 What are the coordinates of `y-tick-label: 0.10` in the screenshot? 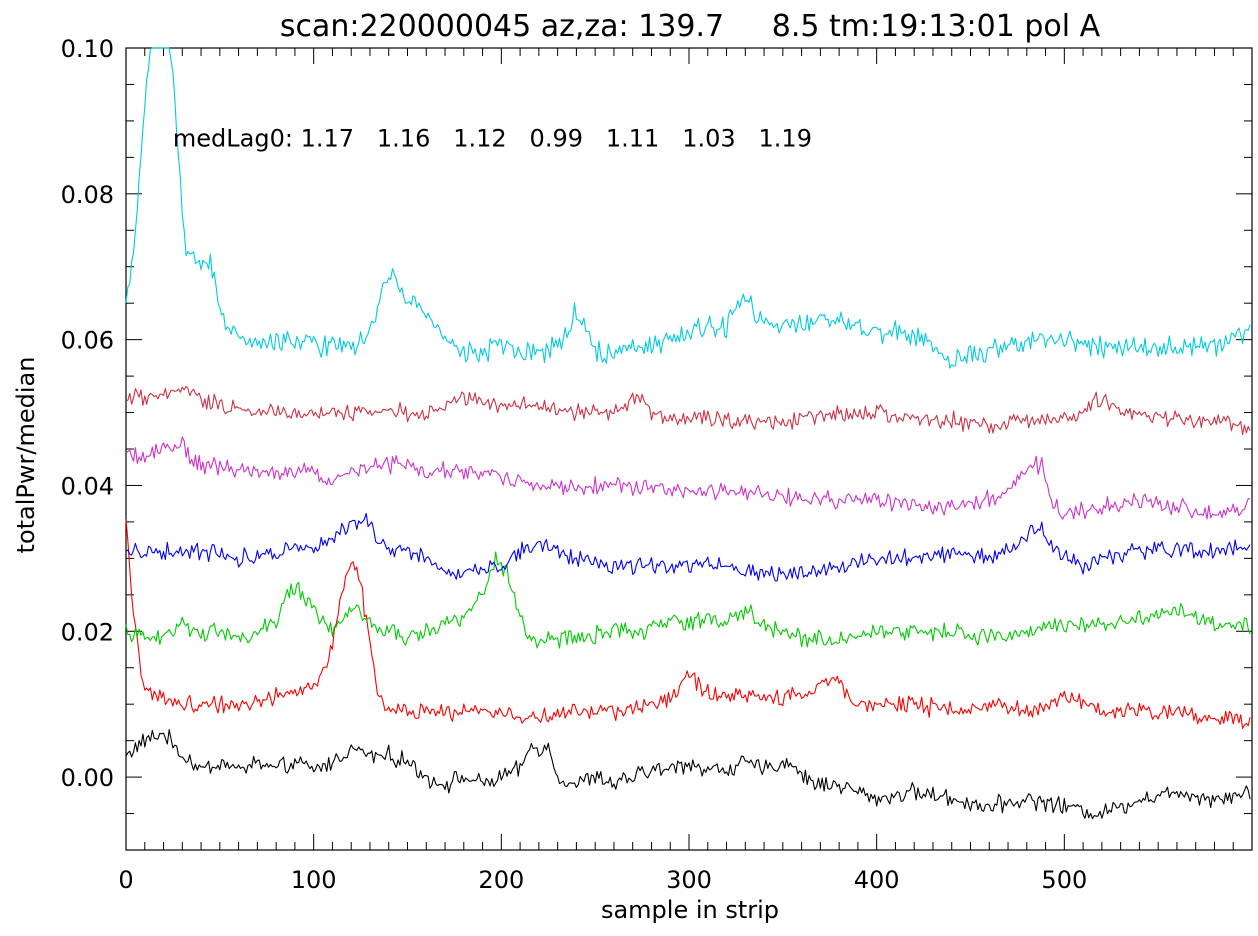 It's located at (87, 49).